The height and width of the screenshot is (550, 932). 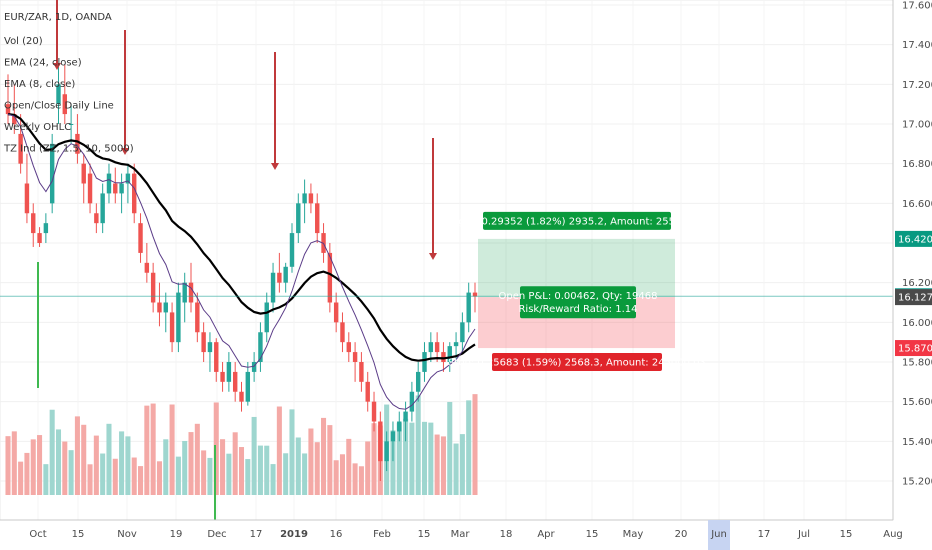 What do you see at coordinates (433, 256) in the screenshot?
I see `down-arrow-head` at bounding box center [433, 256].